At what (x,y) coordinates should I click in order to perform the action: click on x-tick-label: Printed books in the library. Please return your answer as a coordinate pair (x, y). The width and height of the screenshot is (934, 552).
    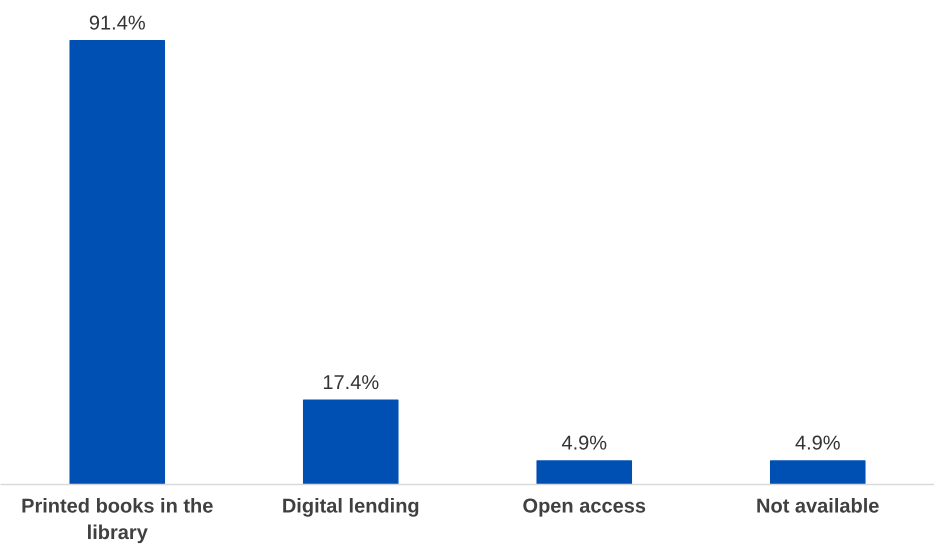
    Looking at the image, I should click on (117, 520).